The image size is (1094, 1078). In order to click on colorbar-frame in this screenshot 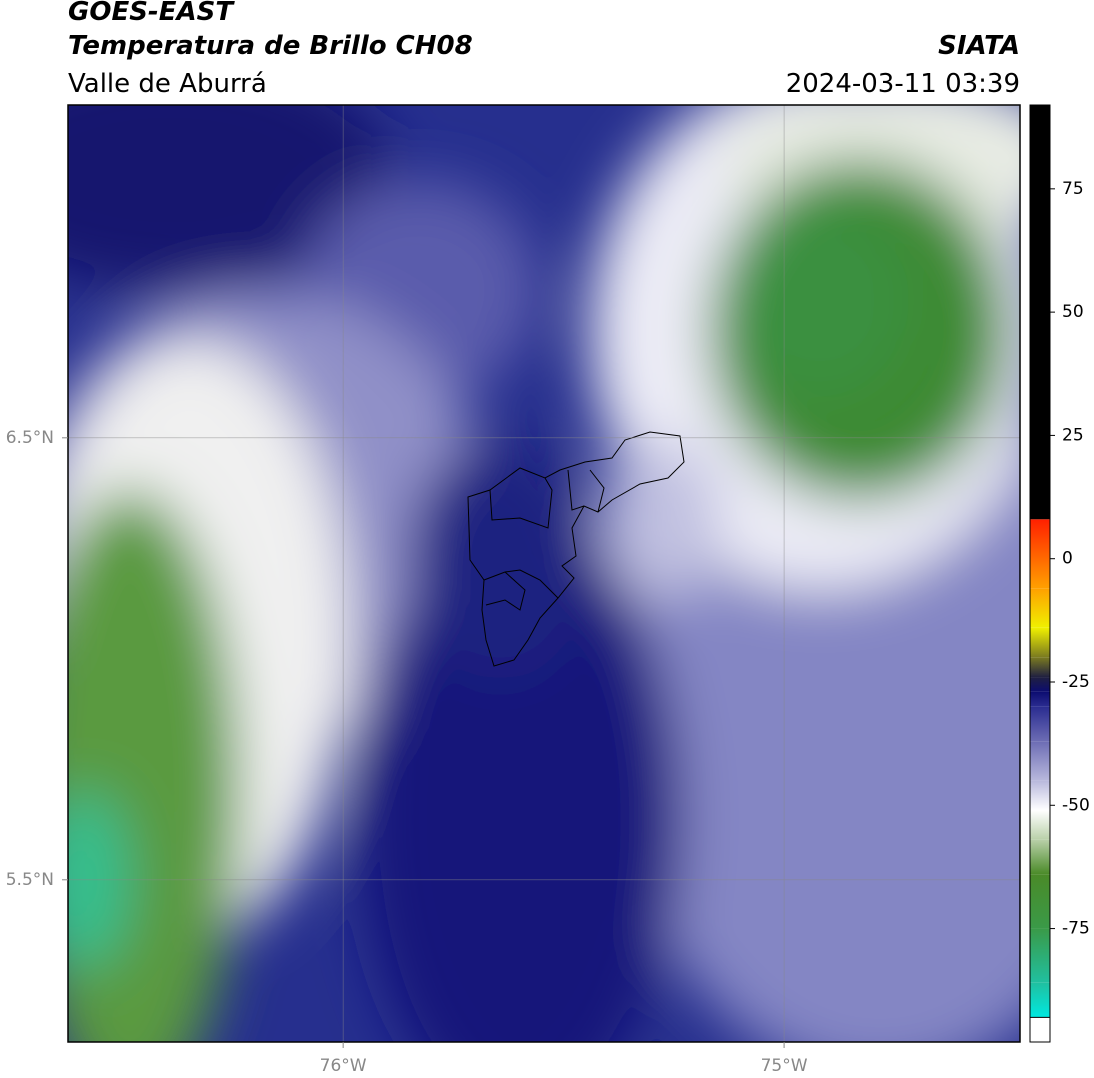, I will do `click(1040, 573)`.